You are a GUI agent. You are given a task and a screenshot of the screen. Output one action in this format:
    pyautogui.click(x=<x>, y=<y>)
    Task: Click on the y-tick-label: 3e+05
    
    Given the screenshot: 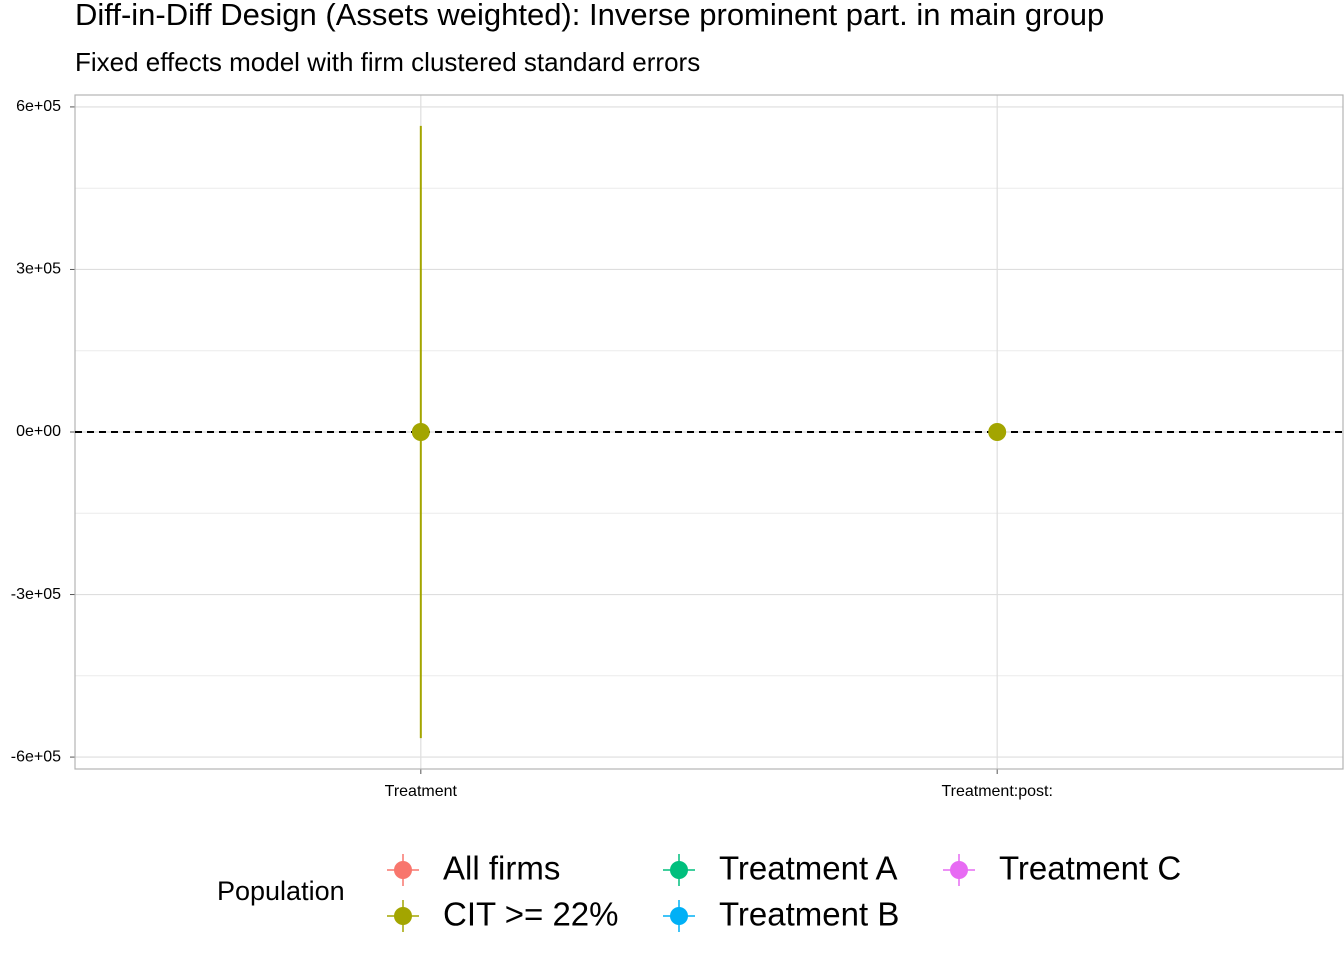 What is the action you would take?
    pyautogui.click(x=38, y=269)
    